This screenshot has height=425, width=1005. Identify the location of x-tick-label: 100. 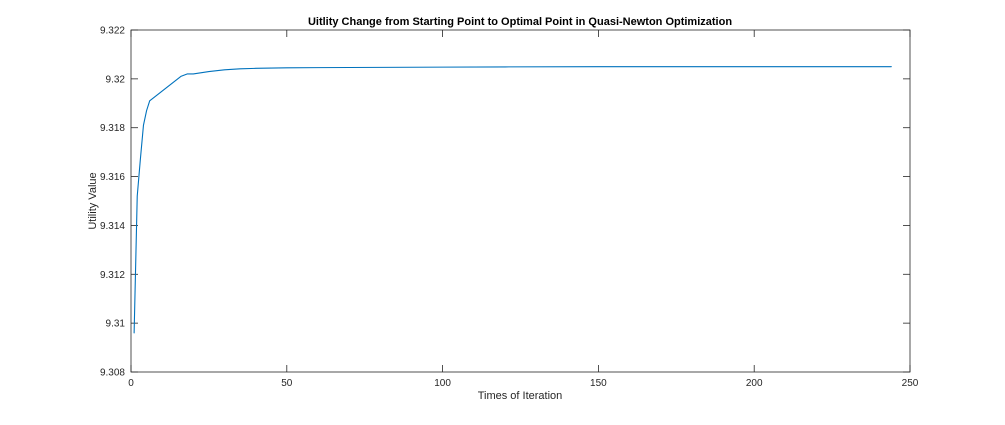
(442, 383).